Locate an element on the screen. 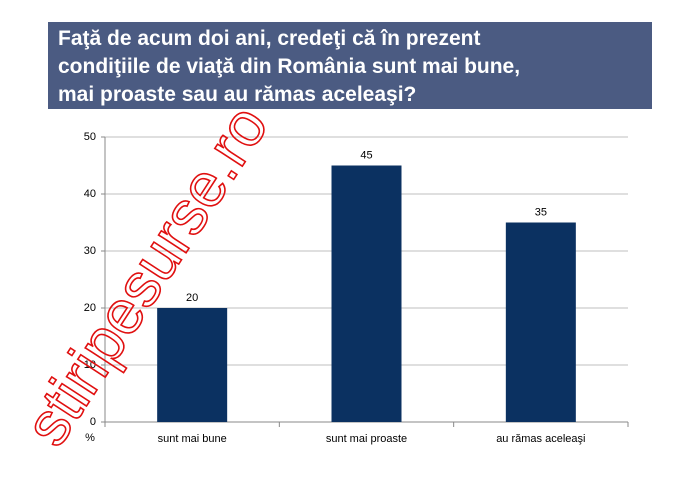 This screenshot has height=484, width=692. y-tick-label: 10 is located at coordinates (90, 365).